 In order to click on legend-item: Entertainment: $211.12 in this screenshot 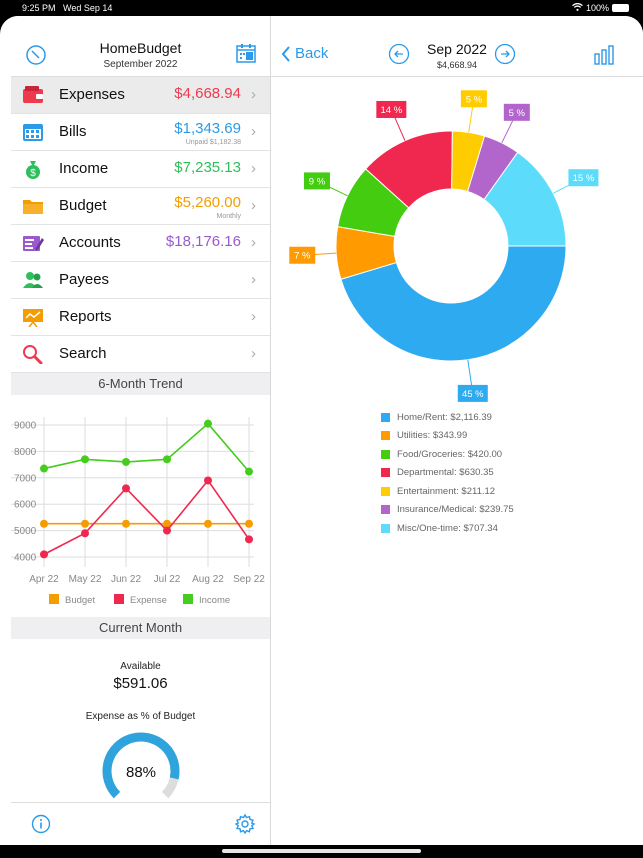, I will do `click(447, 491)`.